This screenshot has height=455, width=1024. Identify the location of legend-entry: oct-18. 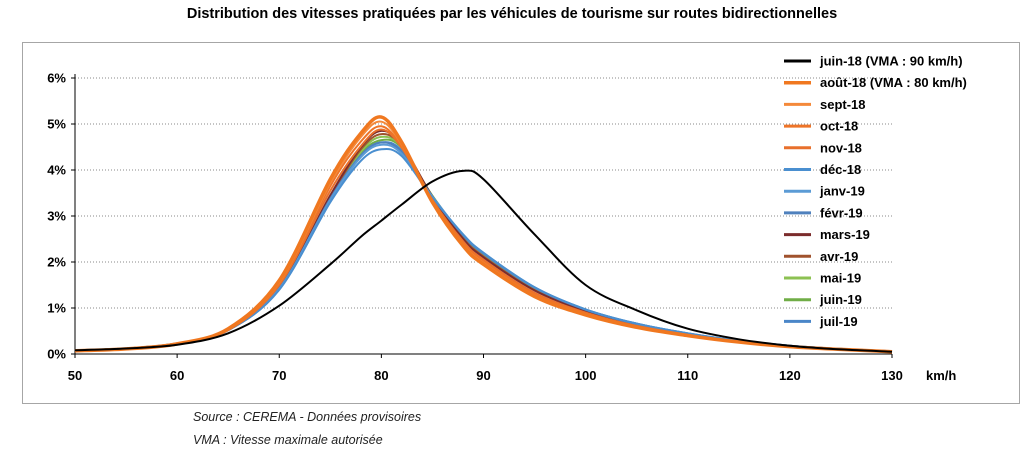
(839, 126).